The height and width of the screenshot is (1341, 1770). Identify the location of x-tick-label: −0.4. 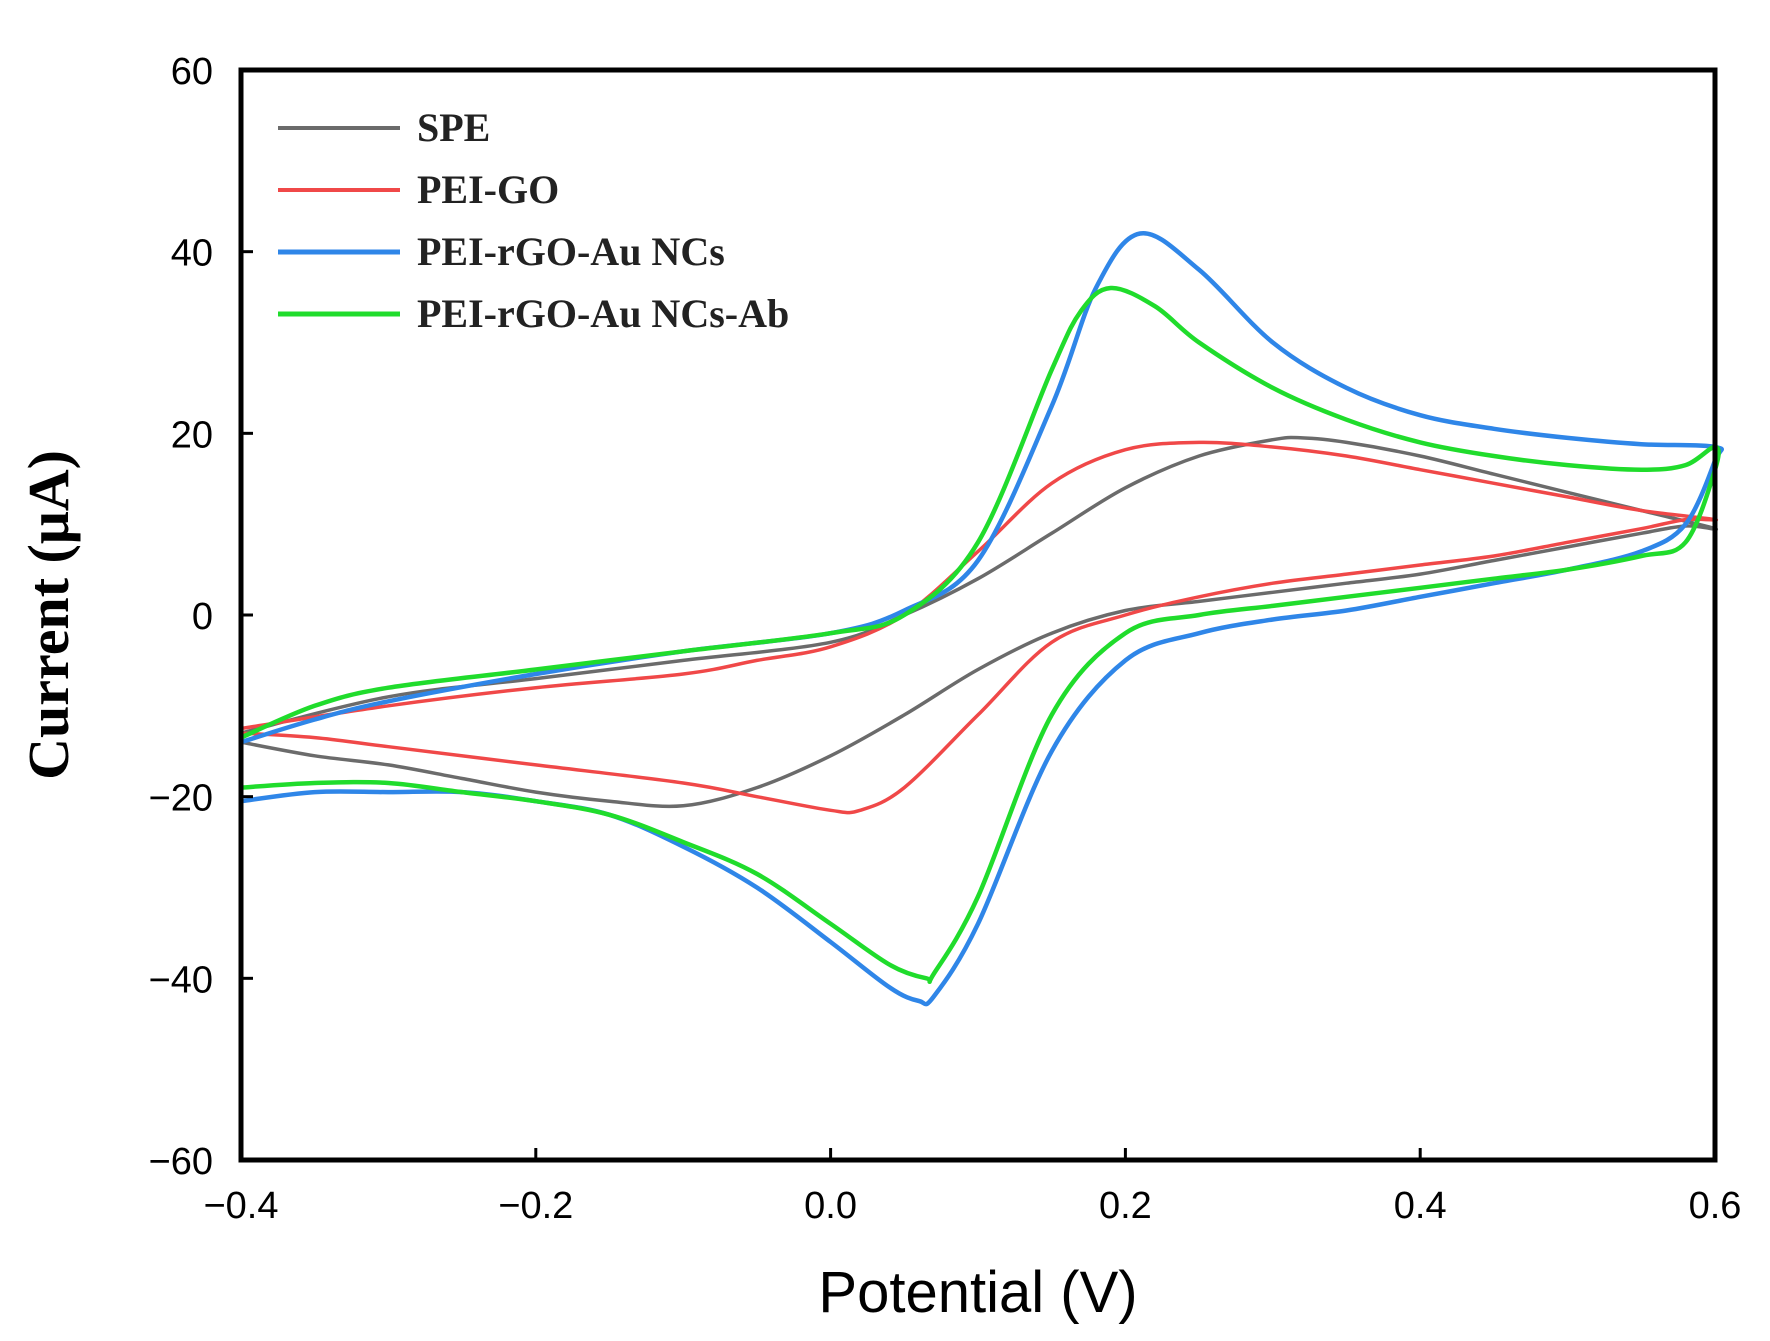
(240, 1206).